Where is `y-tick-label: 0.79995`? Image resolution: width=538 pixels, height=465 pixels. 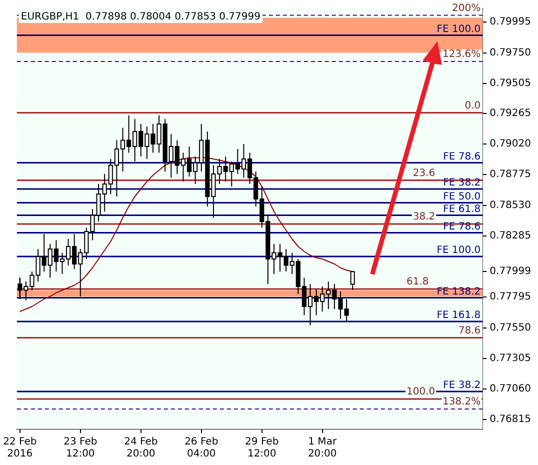 y-tick-label: 0.79995 is located at coordinates (511, 22).